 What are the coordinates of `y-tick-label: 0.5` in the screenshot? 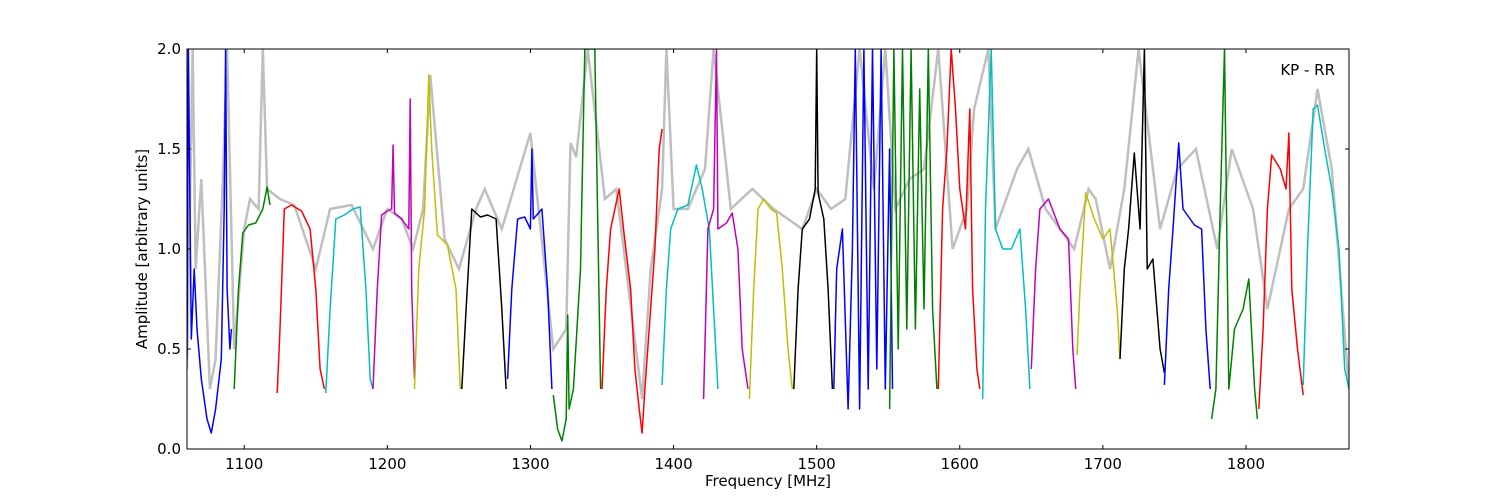 It's located at (169, 349).